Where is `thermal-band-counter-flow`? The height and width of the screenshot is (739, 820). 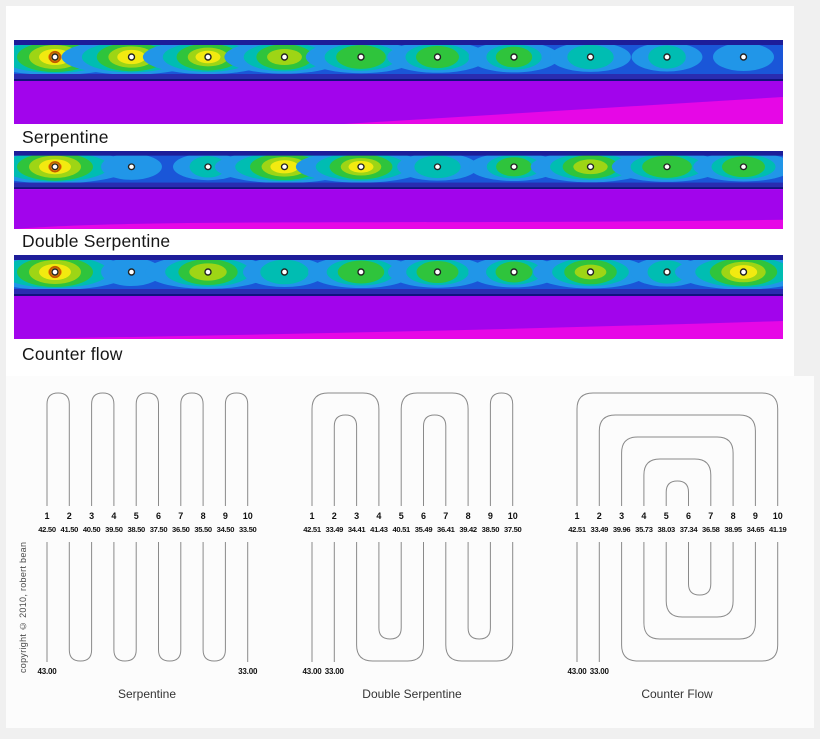
thermal-band-counter-flow is located at coordinates (398, 297).